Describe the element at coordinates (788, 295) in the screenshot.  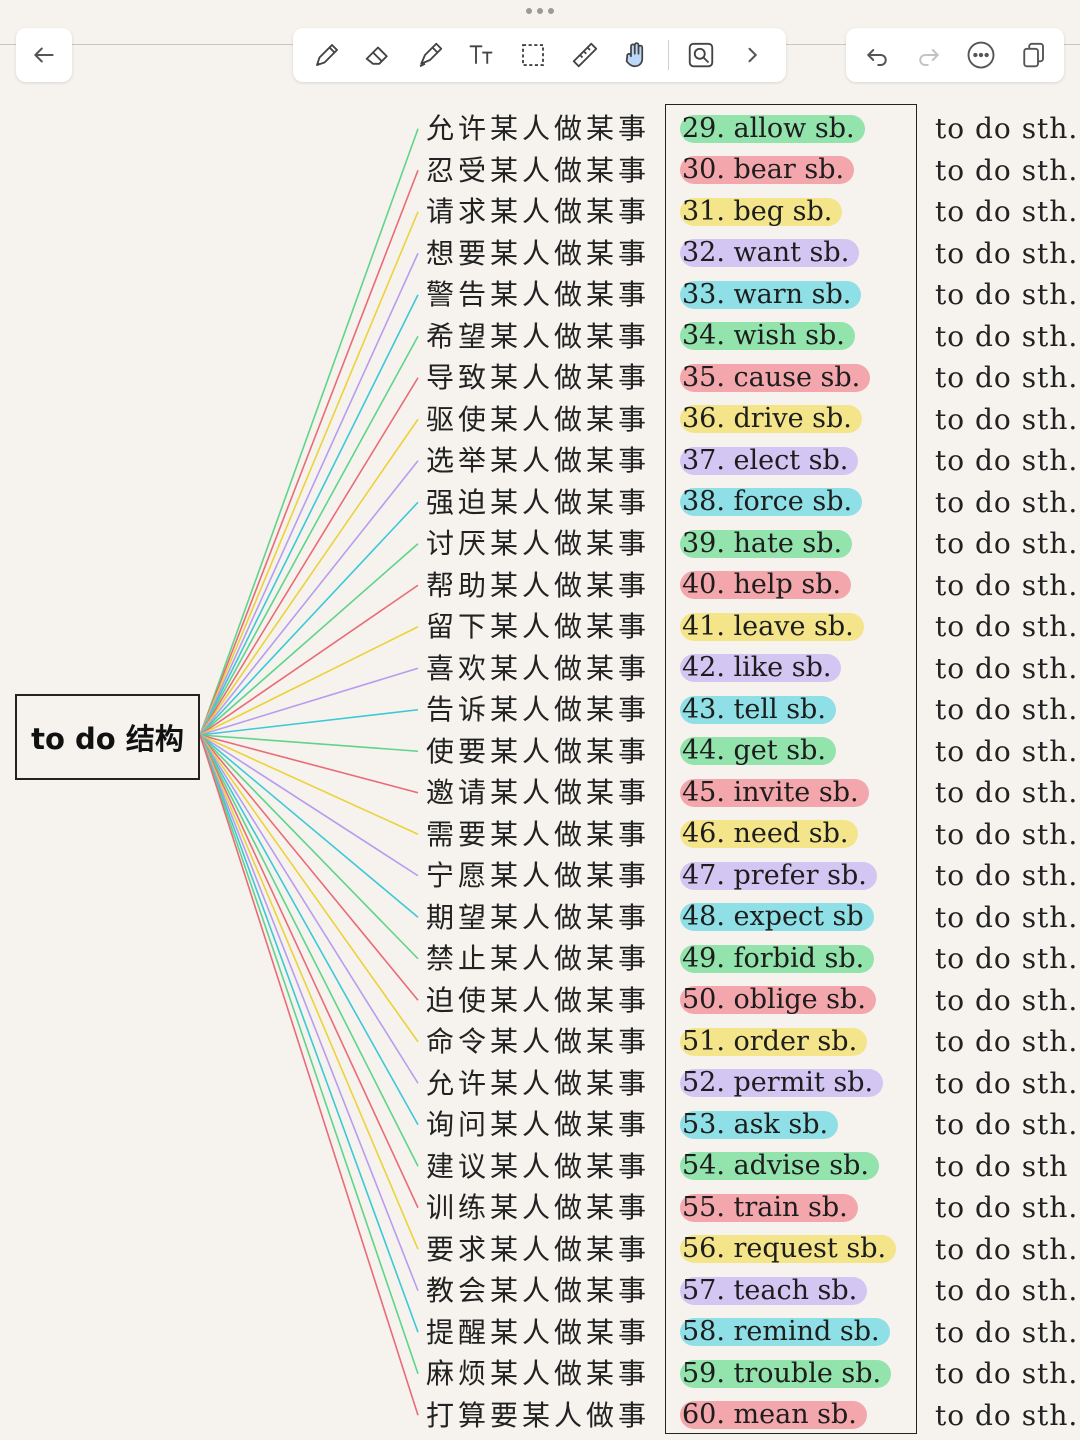
I see `verb-row: 33. warn sb.` at that location.